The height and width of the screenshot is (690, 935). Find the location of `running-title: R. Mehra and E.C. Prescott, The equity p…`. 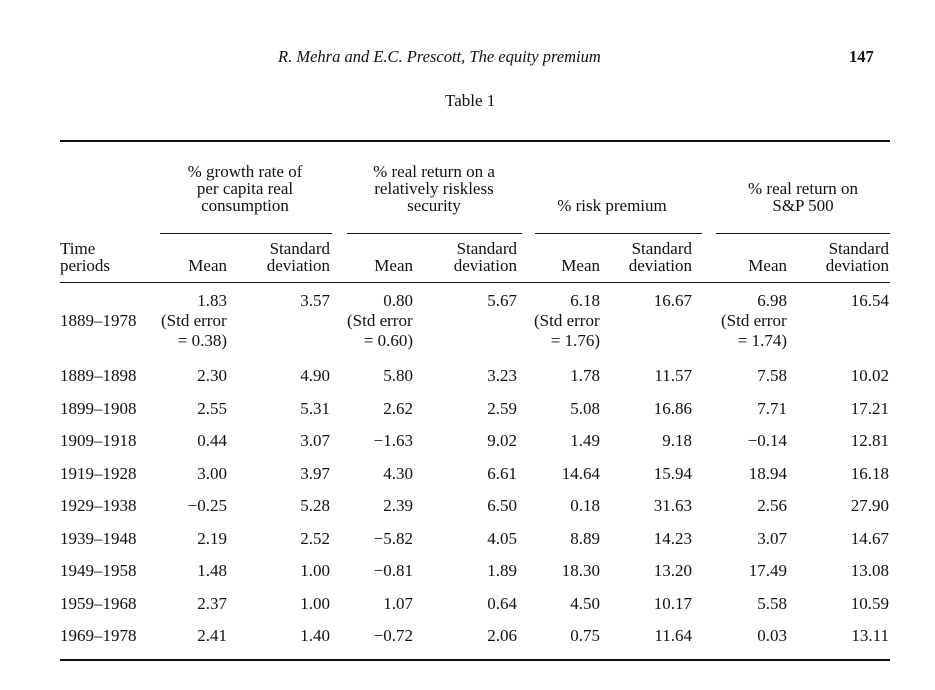

running-title: R. Mehra and E.C. Prescott, The equity p… is located at coordinates (439, 56).